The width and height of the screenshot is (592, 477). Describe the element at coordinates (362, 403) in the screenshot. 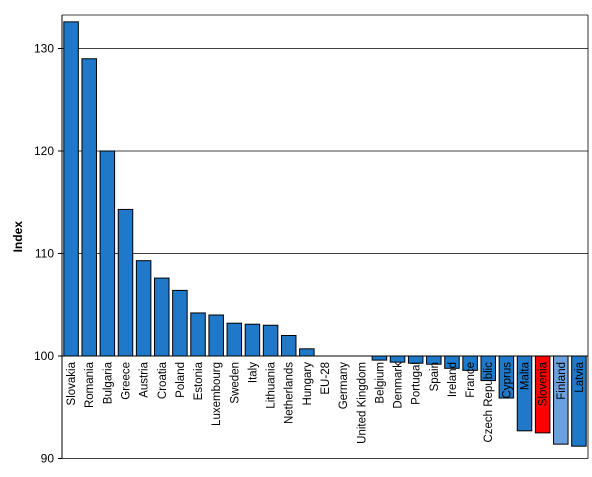

I see `category-label: United Kingdom` at that location.